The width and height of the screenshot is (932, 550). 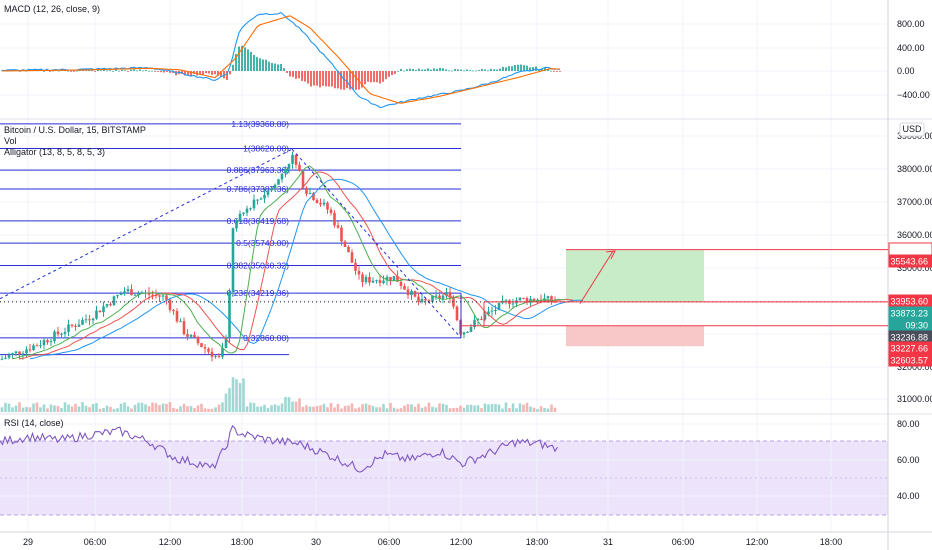 I want to click on rsi-tick: 80.00, so click(x=908, y=424).